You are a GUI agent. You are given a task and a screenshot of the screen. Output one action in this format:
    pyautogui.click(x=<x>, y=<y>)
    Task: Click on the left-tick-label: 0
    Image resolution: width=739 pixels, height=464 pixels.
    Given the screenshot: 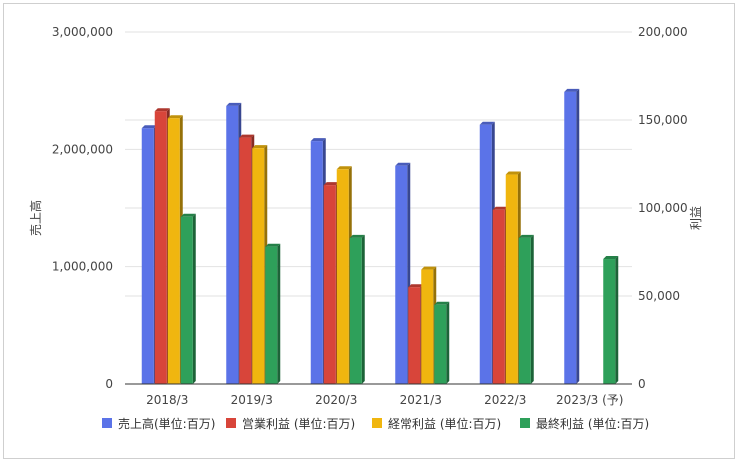 What is the action you would take?
    pyautogui.click(x=109, y=384)
    